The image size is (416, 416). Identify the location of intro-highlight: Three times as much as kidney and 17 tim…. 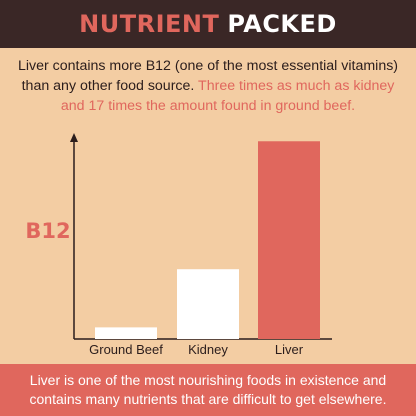
(227, 96).